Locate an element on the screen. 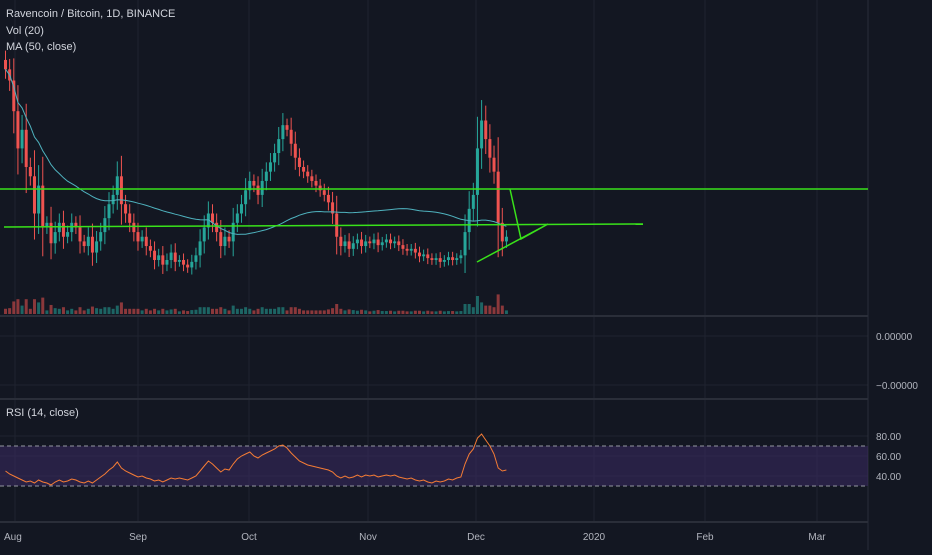 This screenshot has height=555, width=932. ma-legend: MA (50, close) is located at coordinates (41, 47).